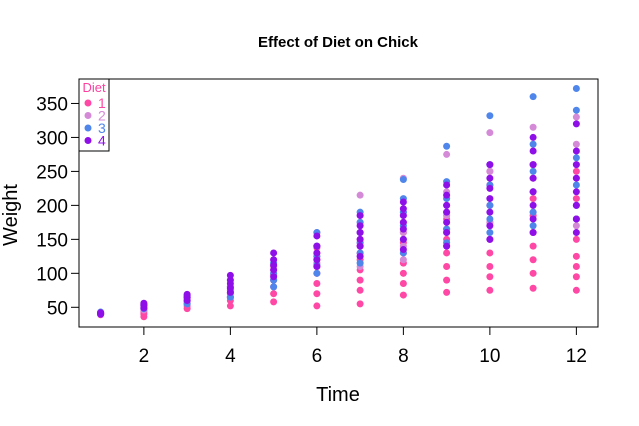 This screenshot has height=426, width=639. I want to click on legend-title: Diet, so click(94, 87).